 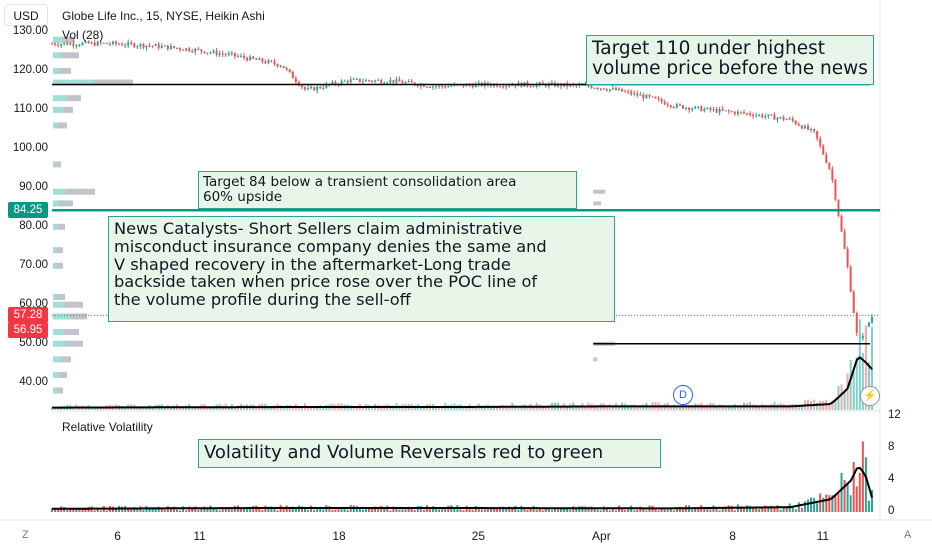 I want to click on currency-button: USD, so click(x=26, y=15).